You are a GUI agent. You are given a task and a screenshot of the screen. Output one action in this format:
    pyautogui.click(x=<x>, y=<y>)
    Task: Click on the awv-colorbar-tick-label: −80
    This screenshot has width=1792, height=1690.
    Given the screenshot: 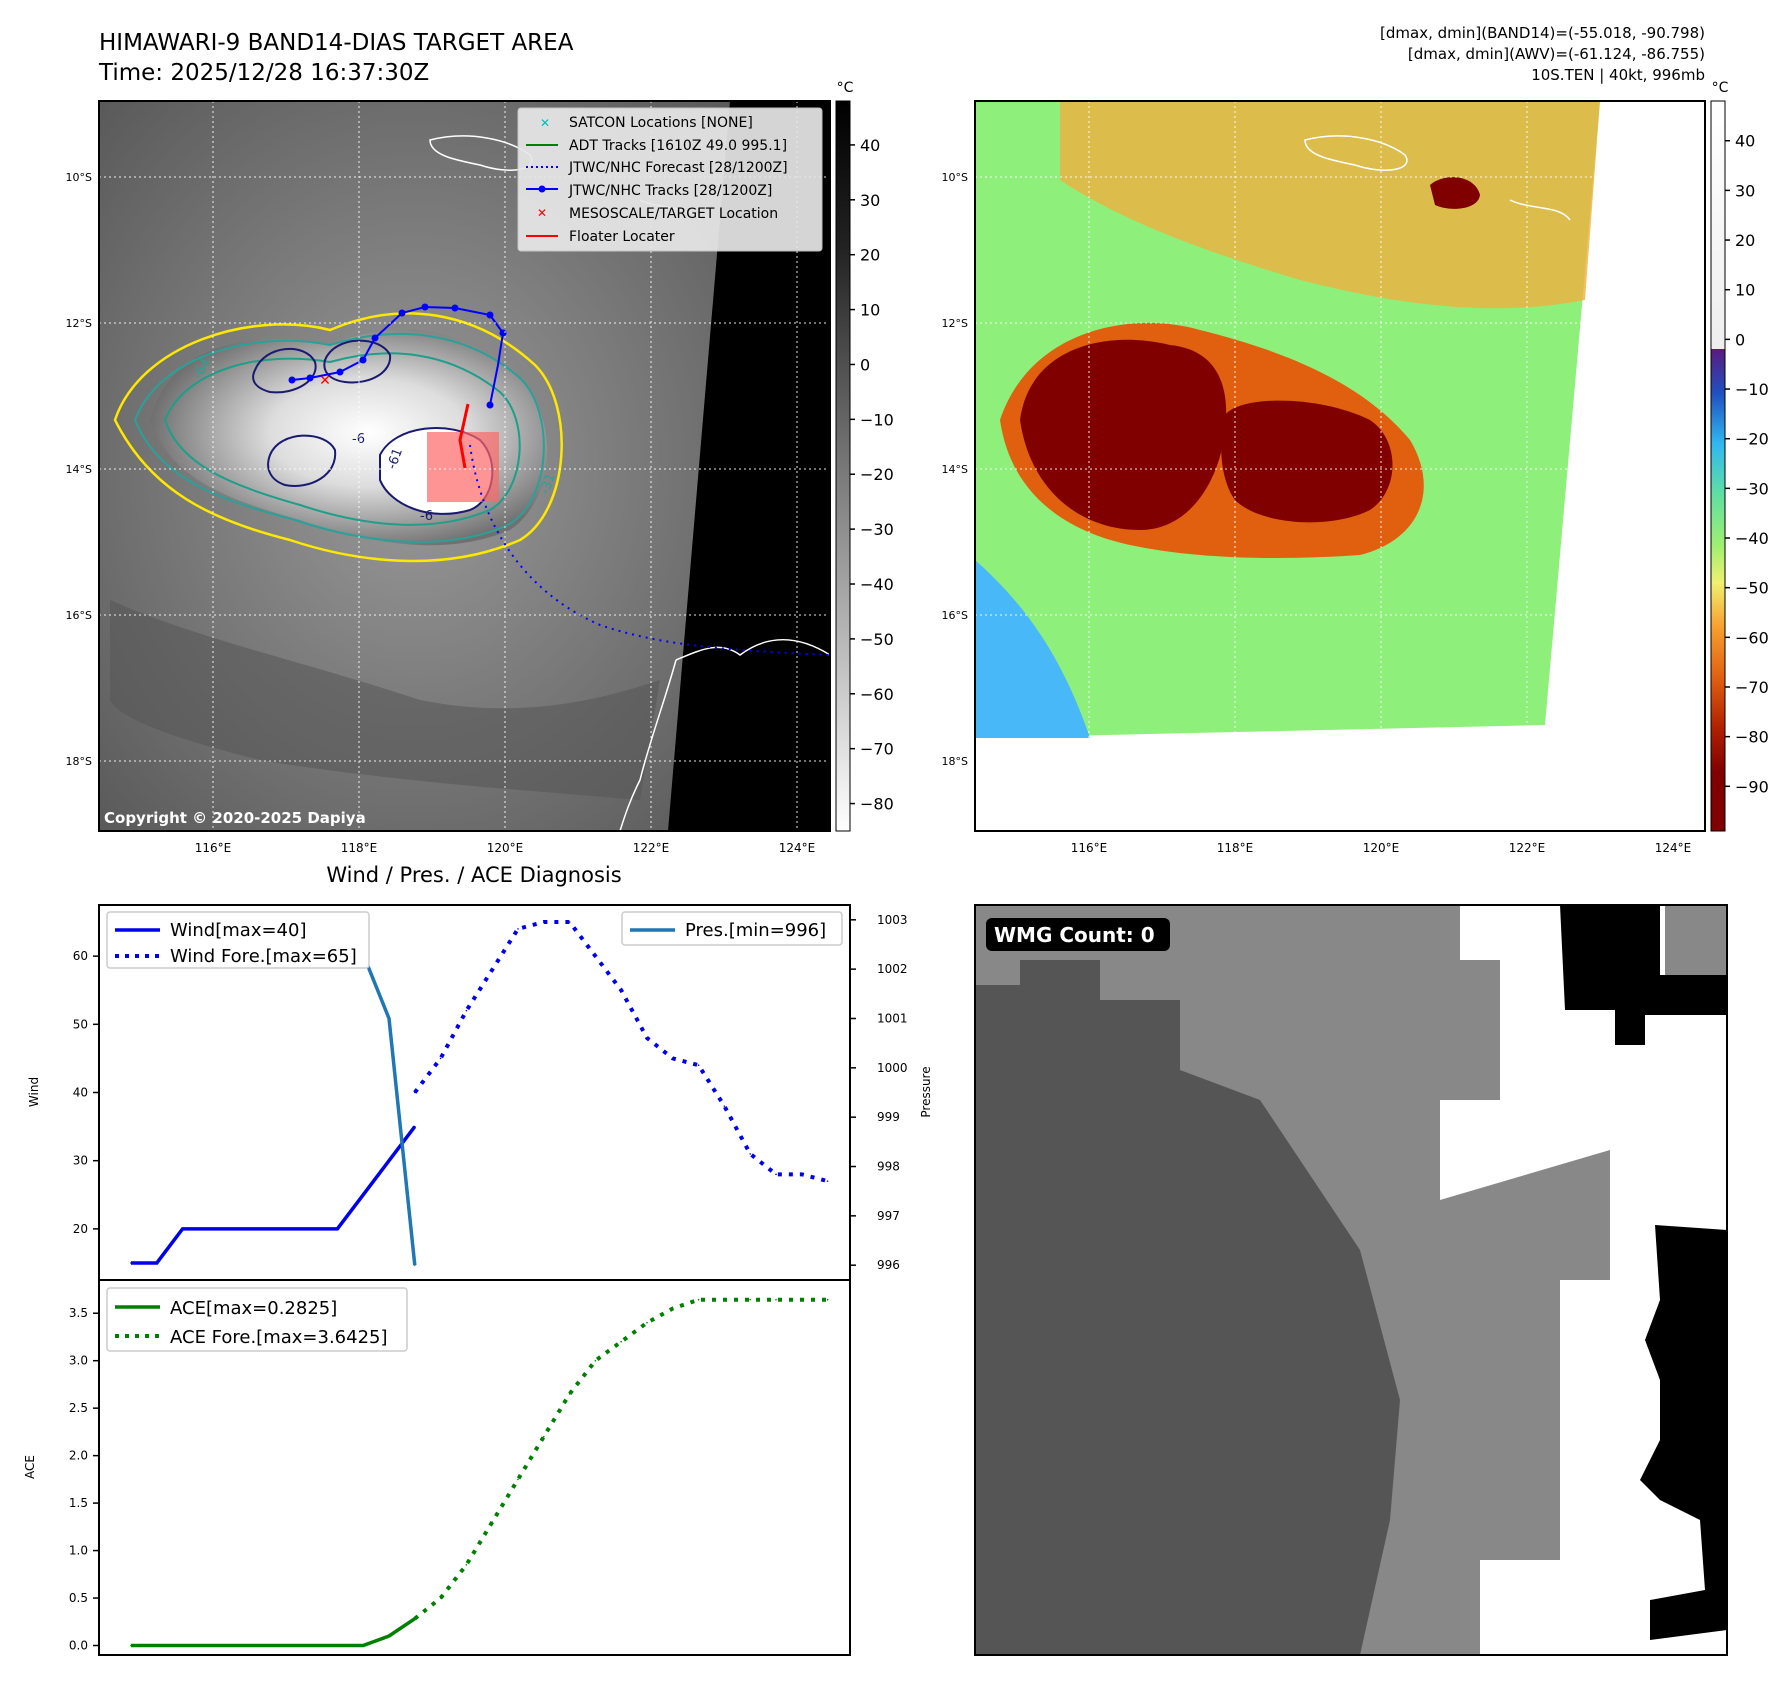 What is the action you would take?
    pyautogui.click(x=1752, y=737)
    